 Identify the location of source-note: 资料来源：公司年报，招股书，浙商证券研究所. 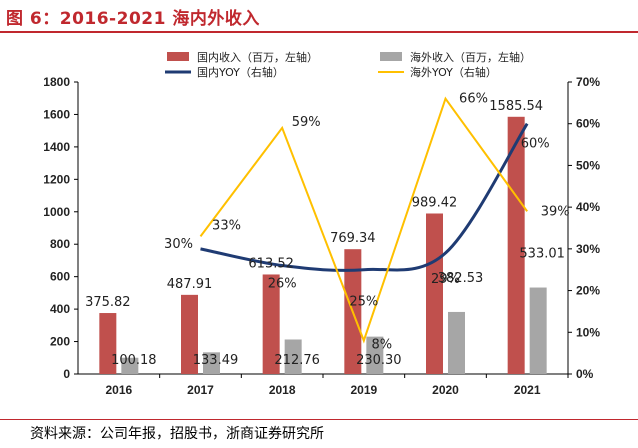
(177, 434).